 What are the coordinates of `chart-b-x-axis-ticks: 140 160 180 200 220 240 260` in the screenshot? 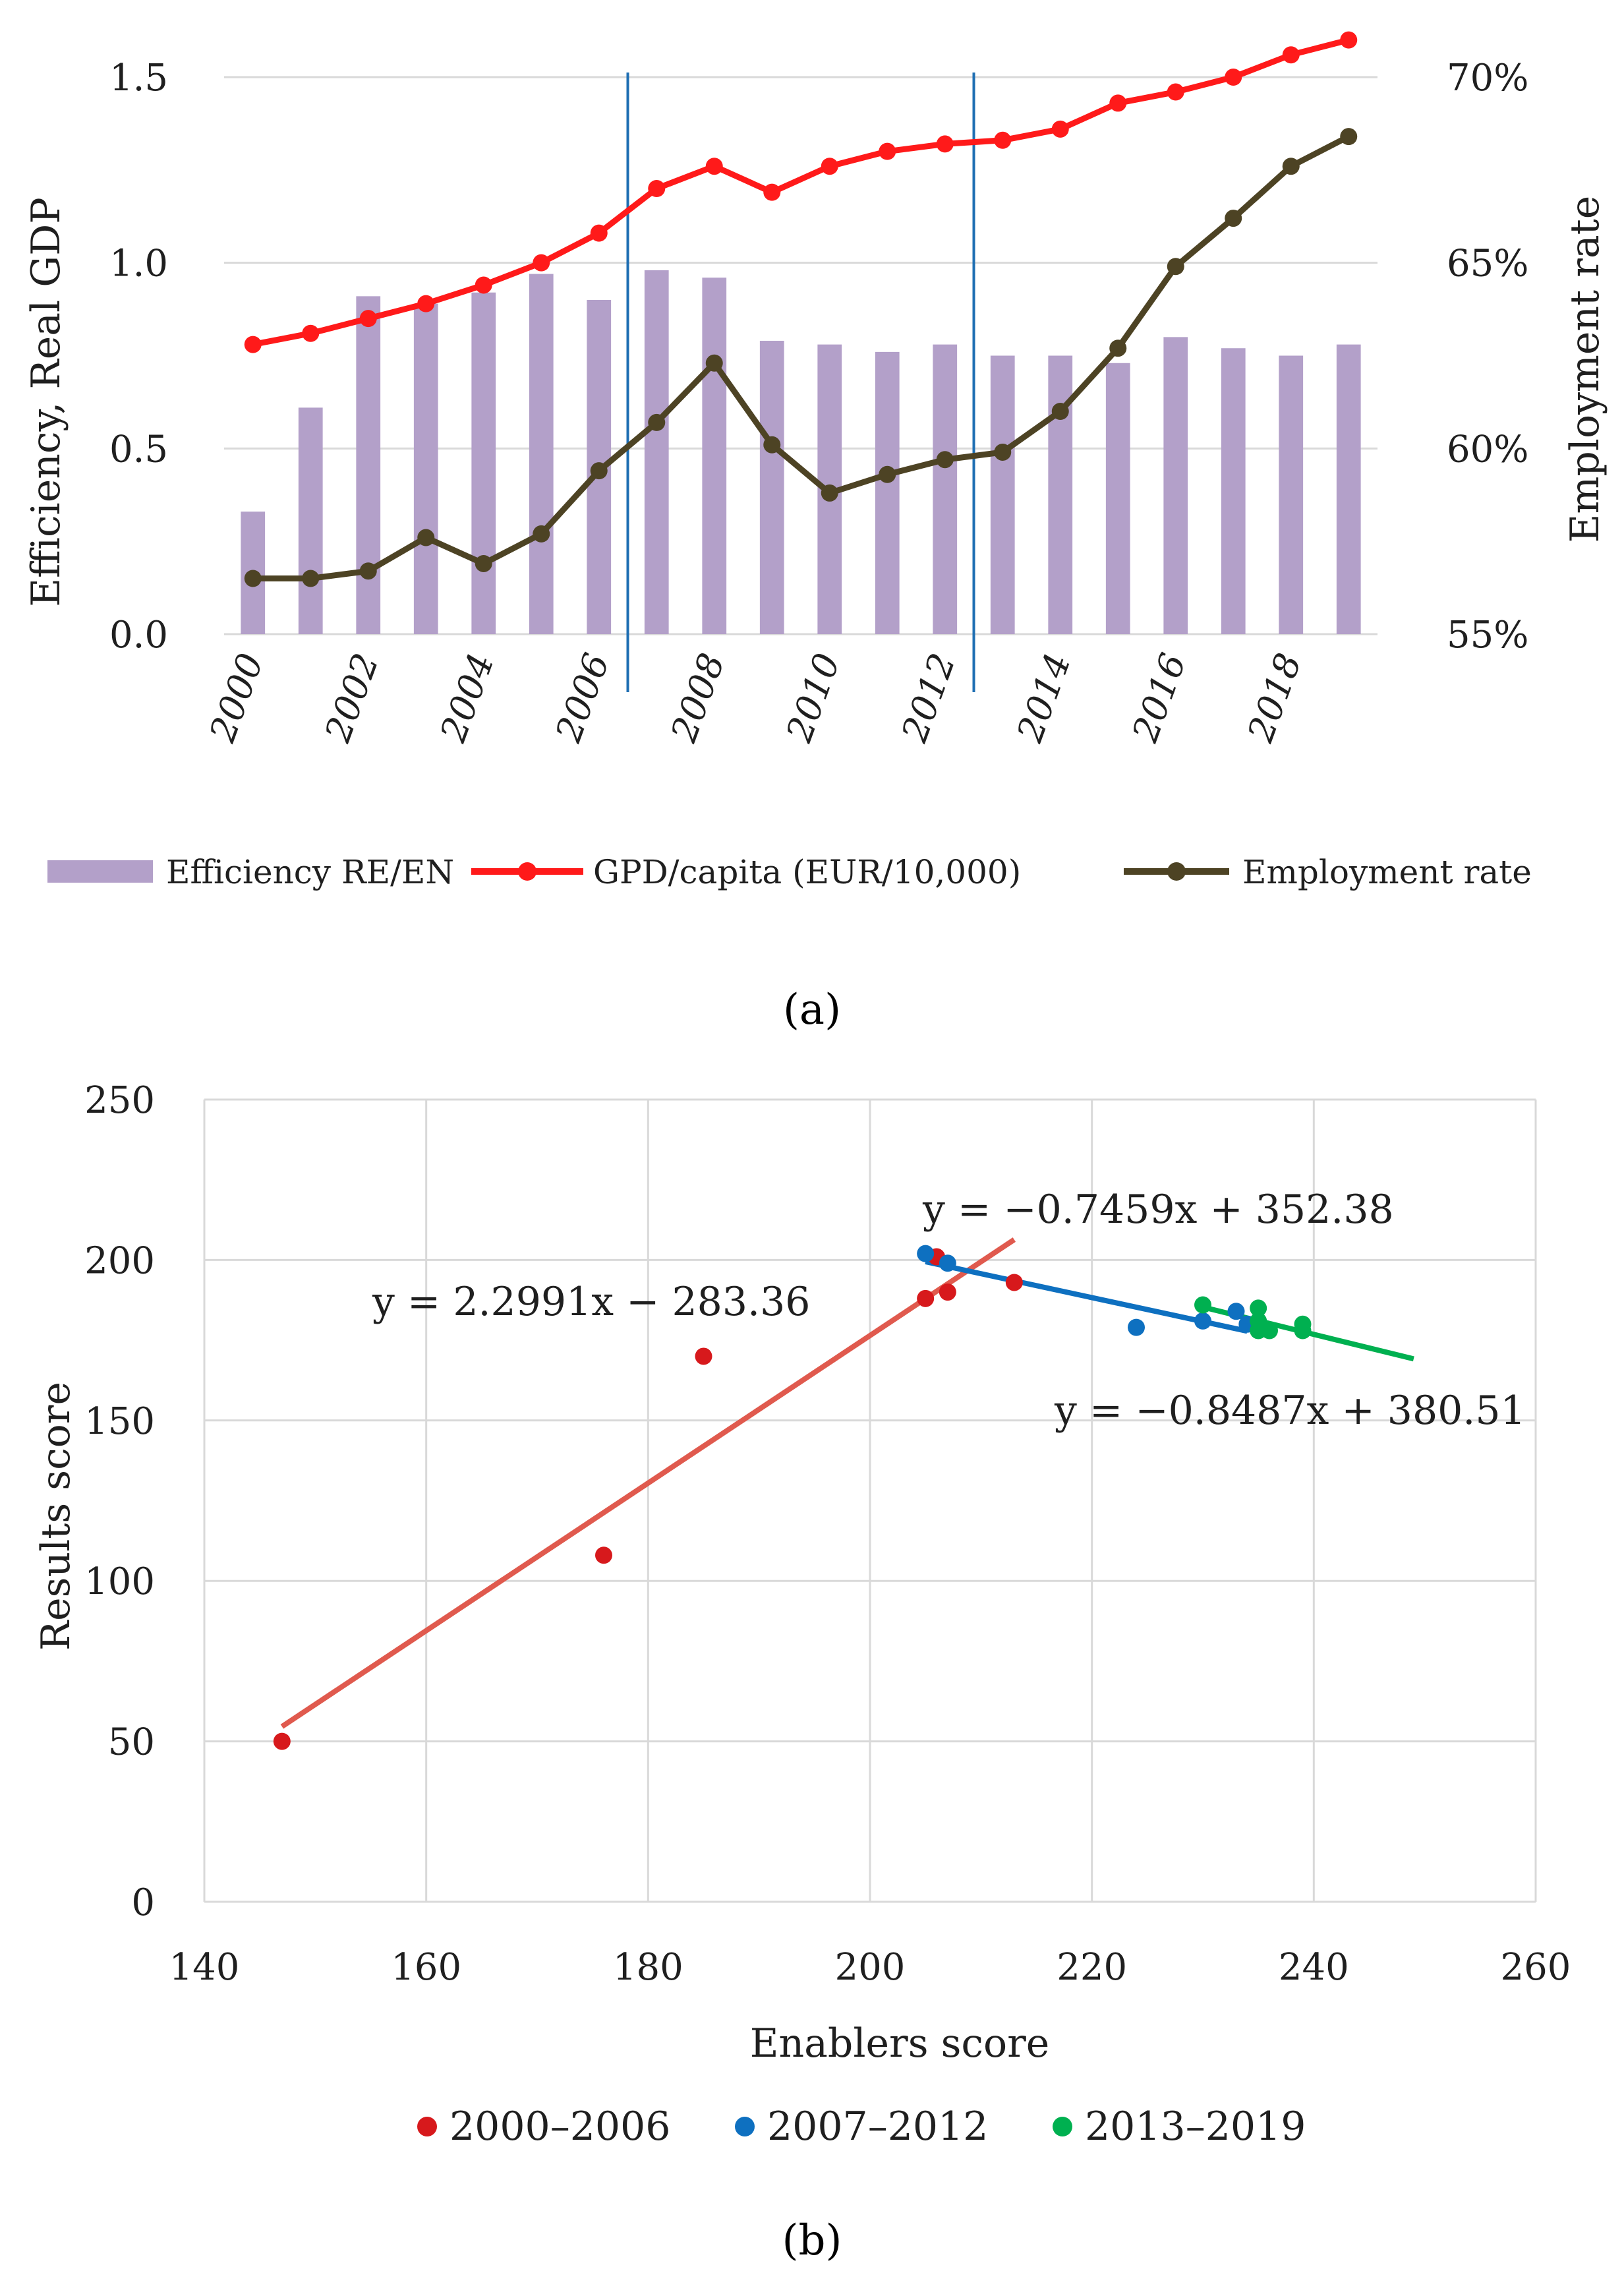 It's located at (870, 1967).